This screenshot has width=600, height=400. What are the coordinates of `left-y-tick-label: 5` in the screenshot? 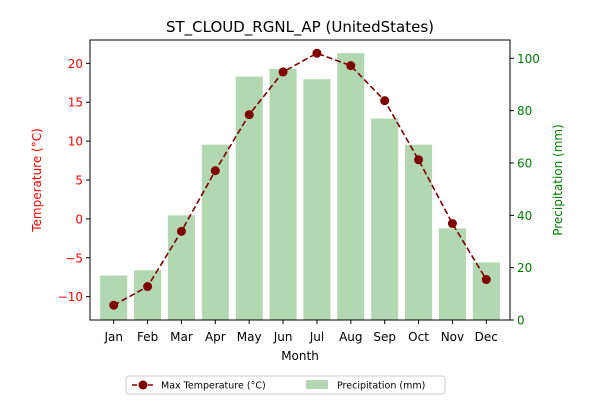 It's located at (79, 181).